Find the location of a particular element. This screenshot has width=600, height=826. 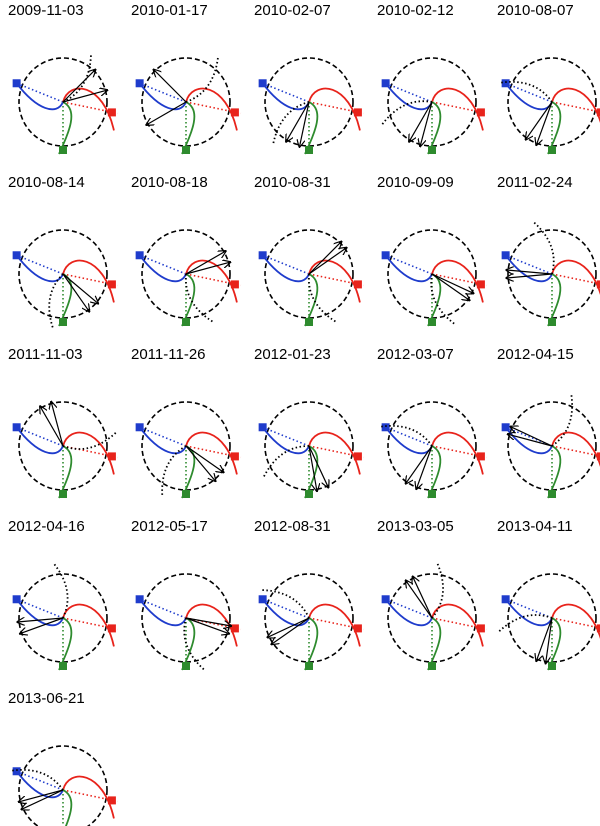

panel-date-label: 2010-02-07 is located at coordinates (292, 10).